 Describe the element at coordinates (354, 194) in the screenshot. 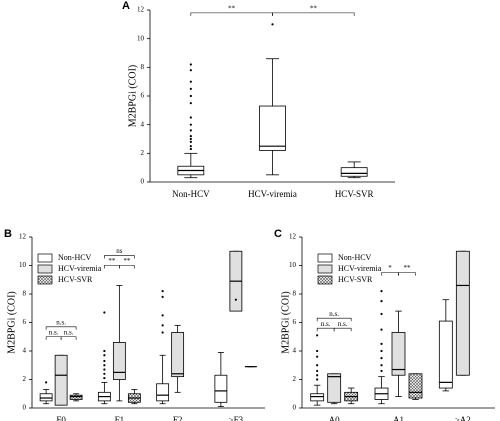

I see `x-tick-label: HCV-SVR` at that location.